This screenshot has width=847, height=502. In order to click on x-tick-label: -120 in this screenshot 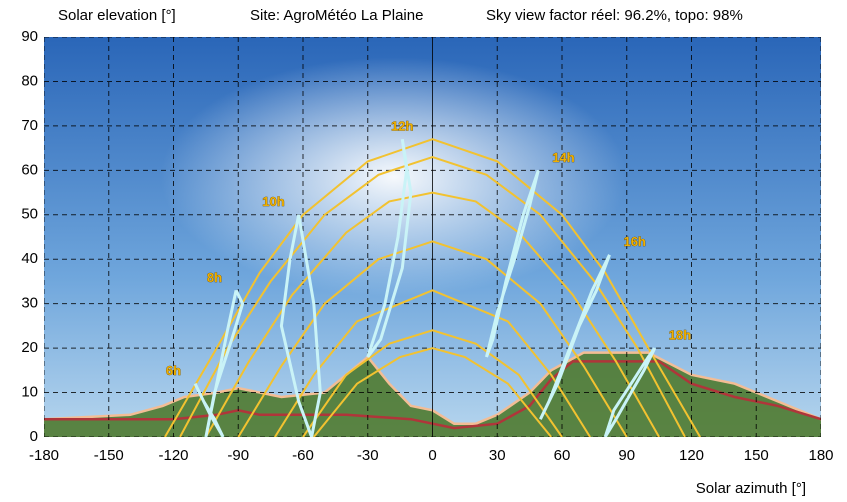, I will do `click(173, 455)`.